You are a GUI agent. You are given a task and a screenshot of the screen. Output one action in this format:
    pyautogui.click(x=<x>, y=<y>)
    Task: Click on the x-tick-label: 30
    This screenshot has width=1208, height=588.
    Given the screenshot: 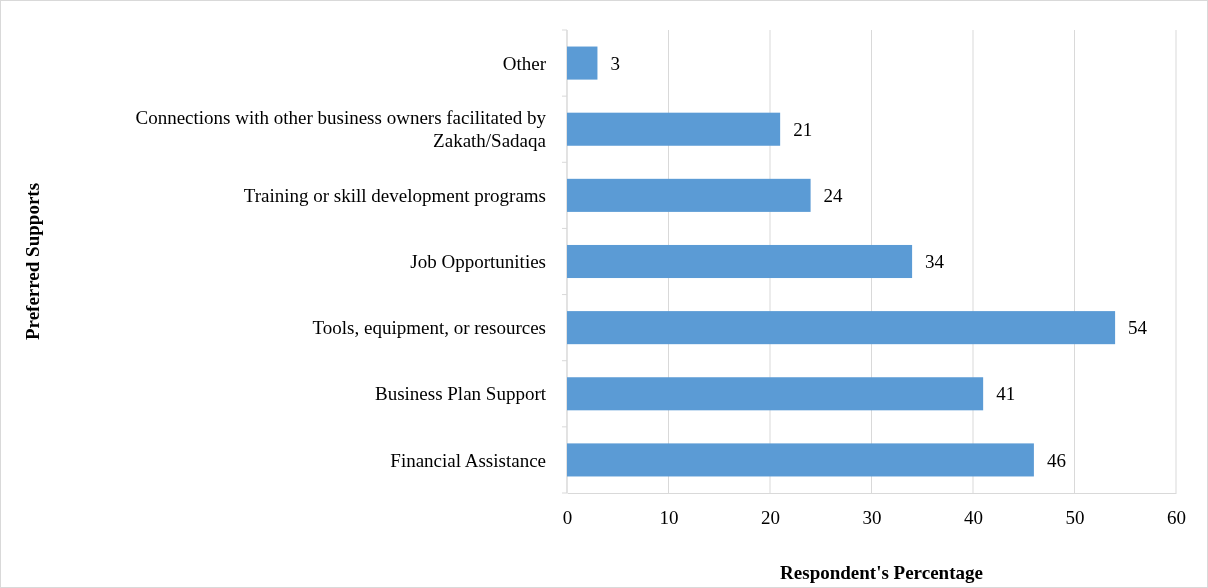 What is the action you would take?
    pyautogui.click(x=872, y=518)
    